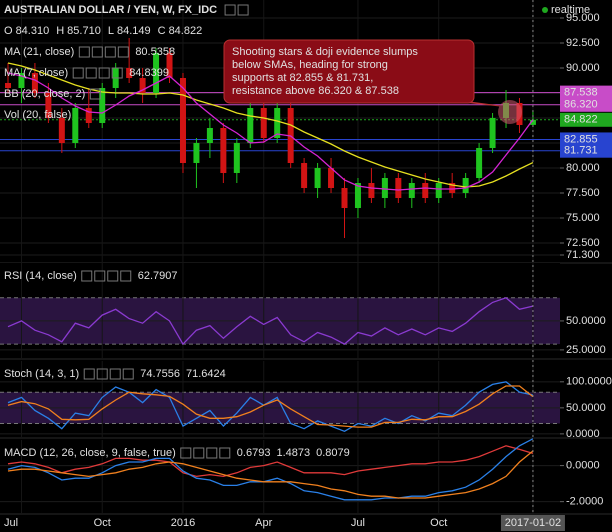  What do you see at coordinates (206, 374) in the screenshot?
I see `legend-value: 71.6424` at bounding box center [206, 374].